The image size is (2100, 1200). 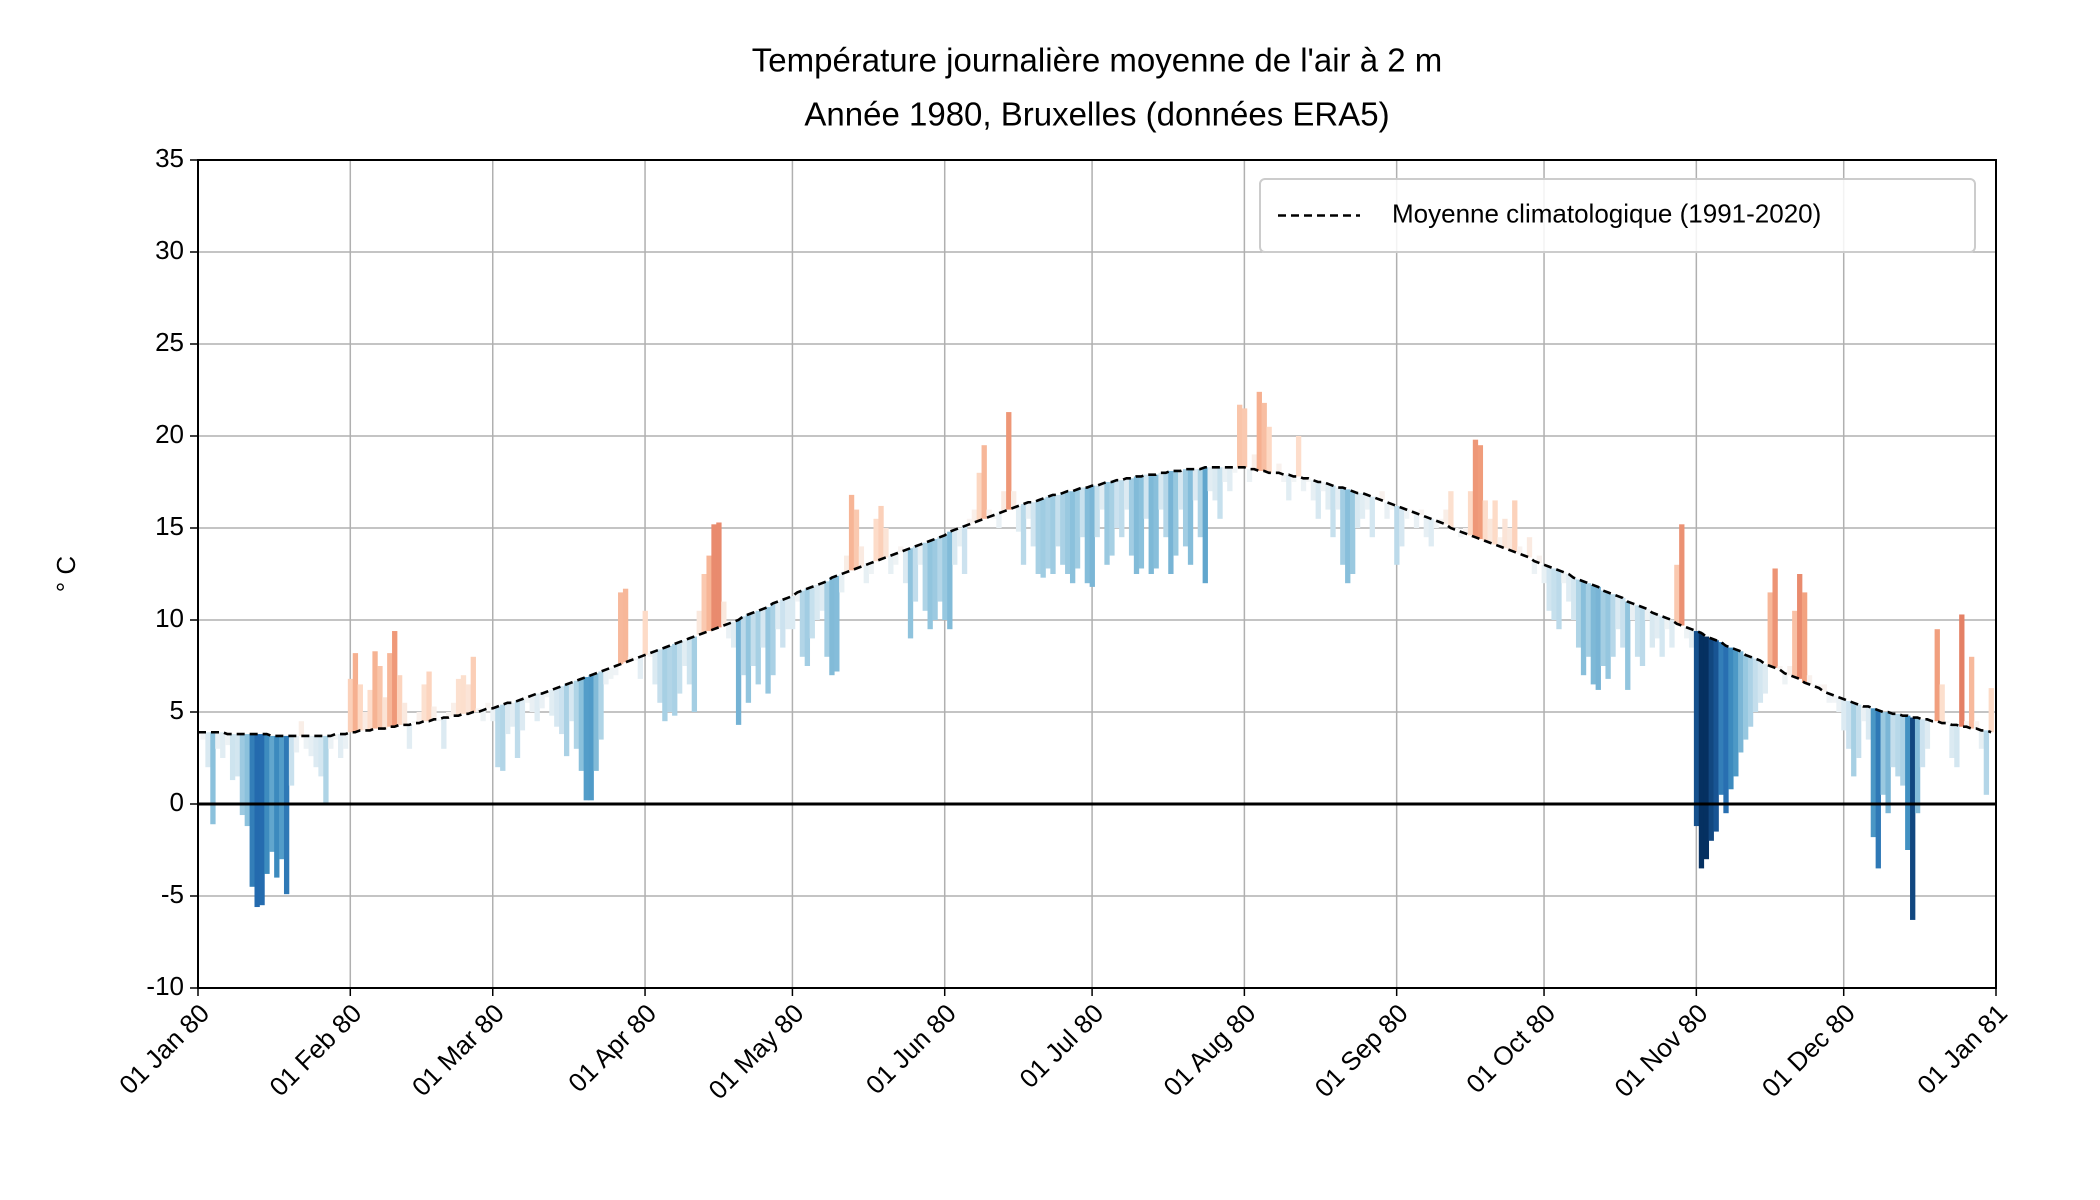 I want to click on y-tick-label: 25, so click(x=169, y=342).